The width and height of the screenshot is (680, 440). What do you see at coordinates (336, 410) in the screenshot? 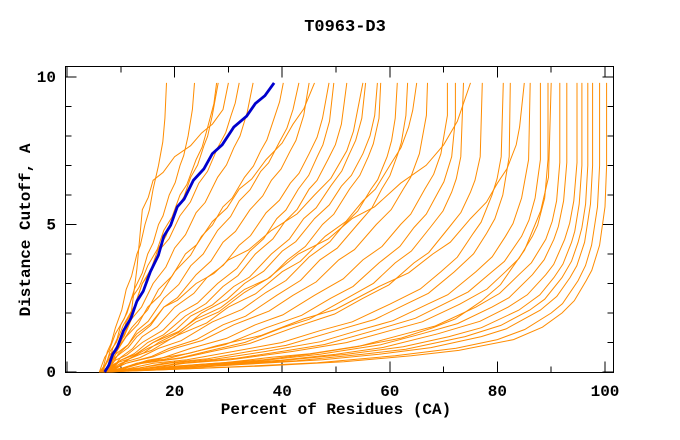
I see `x-axis-label: Percent of Residues (CA)` at bounding box center [336, 410].